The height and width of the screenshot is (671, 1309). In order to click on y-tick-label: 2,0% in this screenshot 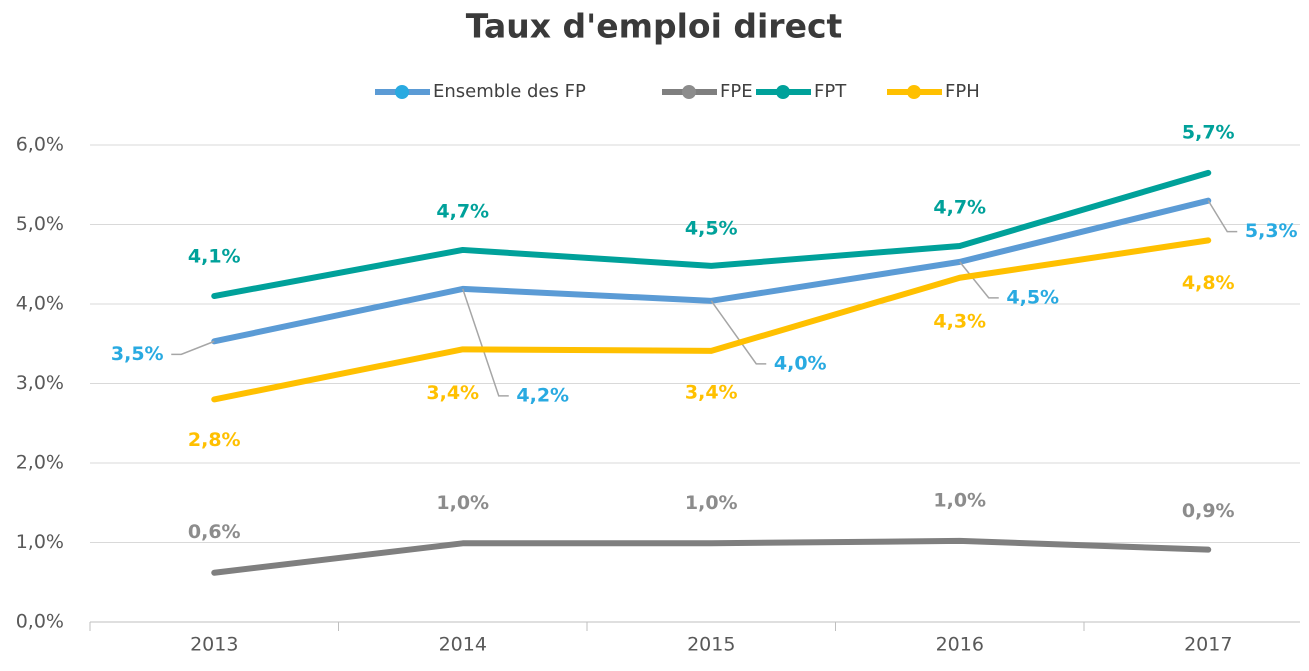, I will do `click(40, 463)`.